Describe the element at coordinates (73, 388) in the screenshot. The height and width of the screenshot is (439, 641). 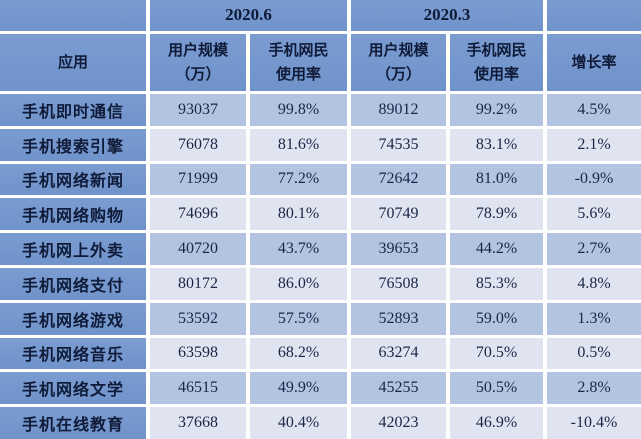
I see `row-label: 手机网络文学` at that location.